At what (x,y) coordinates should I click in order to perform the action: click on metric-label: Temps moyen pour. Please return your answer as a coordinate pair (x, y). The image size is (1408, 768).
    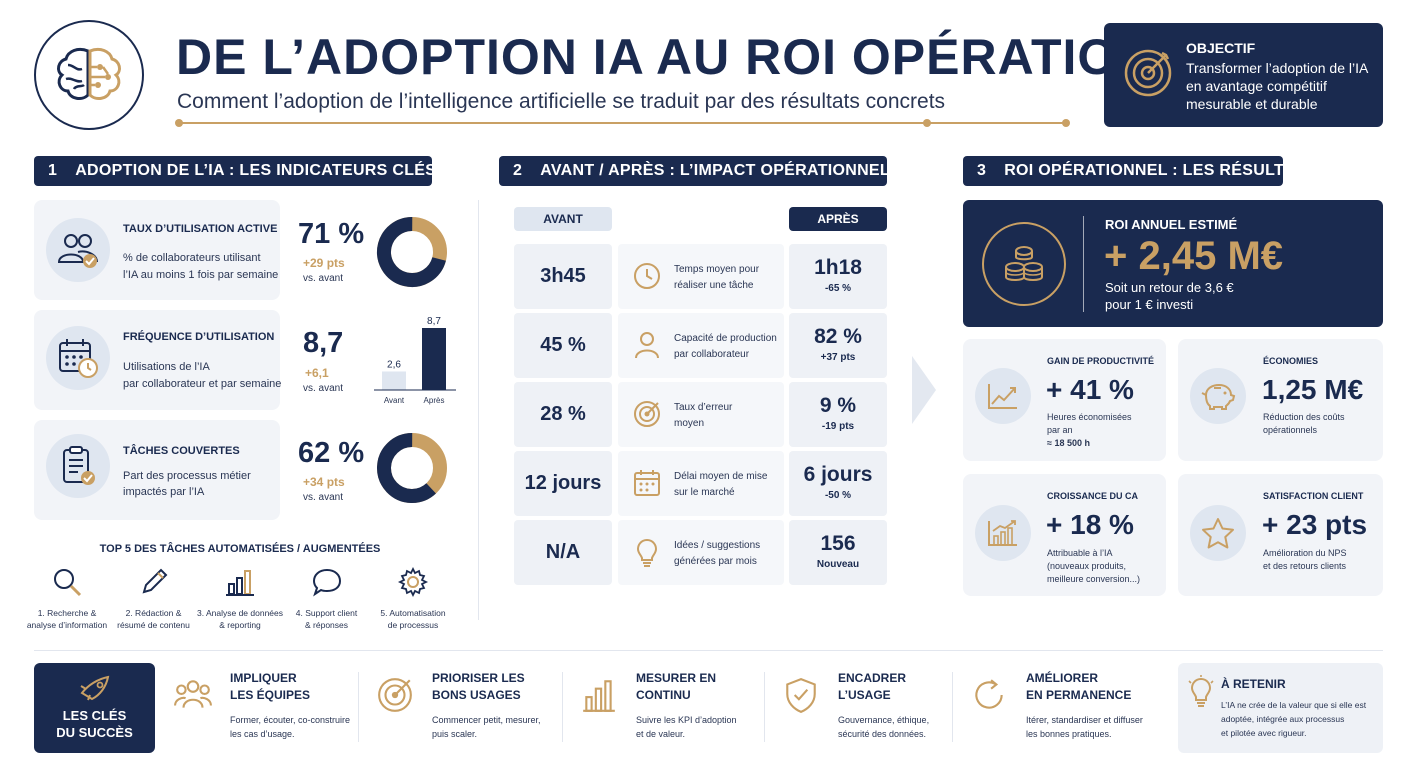
    Looking at the image, I should click on (717, 269).